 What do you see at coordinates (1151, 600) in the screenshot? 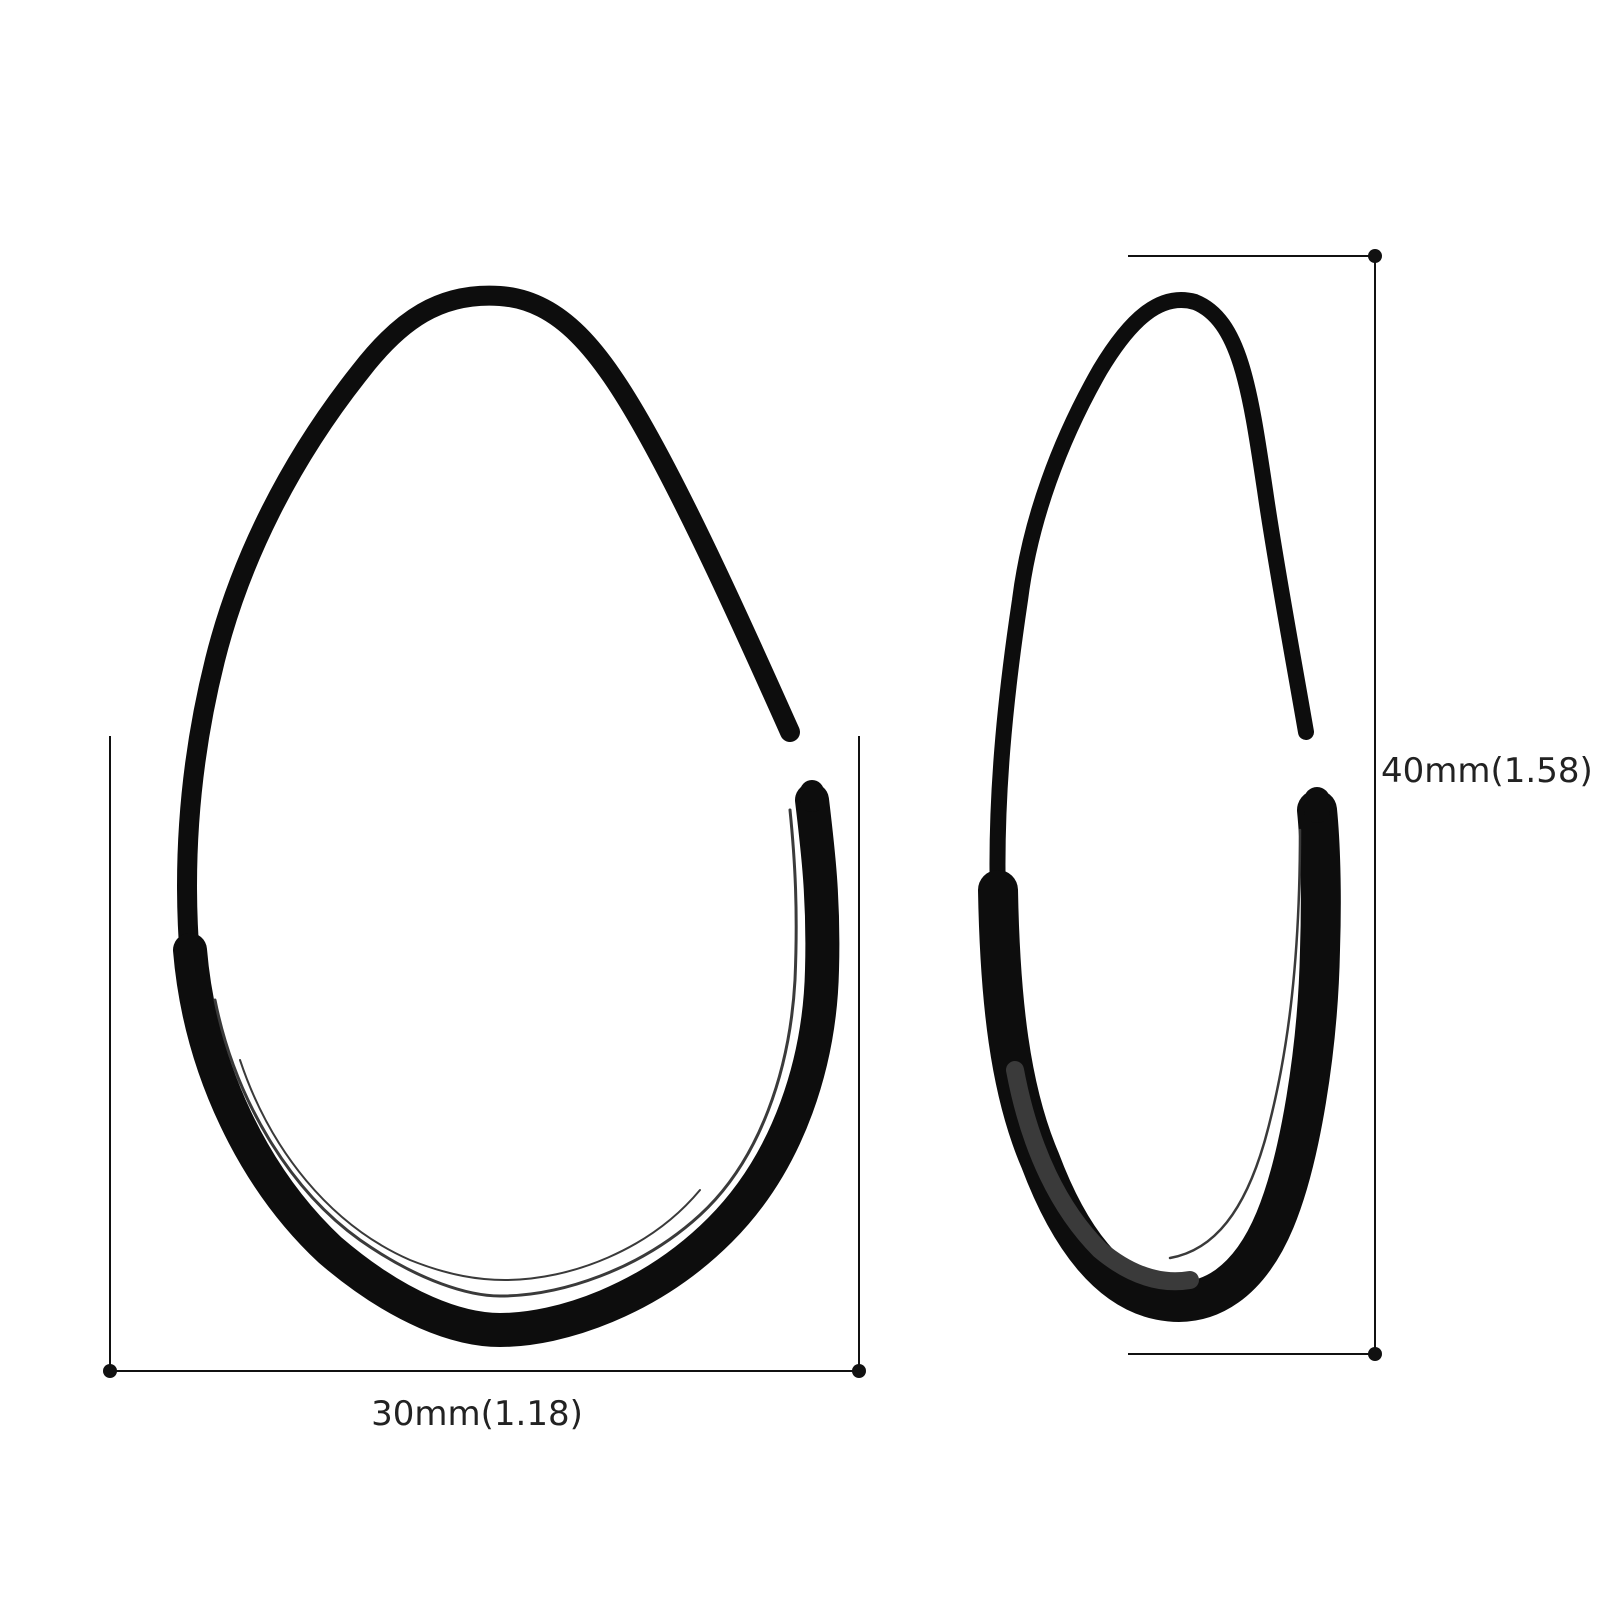
I see `side-wire-upper` at bounding box center [1151, 600].